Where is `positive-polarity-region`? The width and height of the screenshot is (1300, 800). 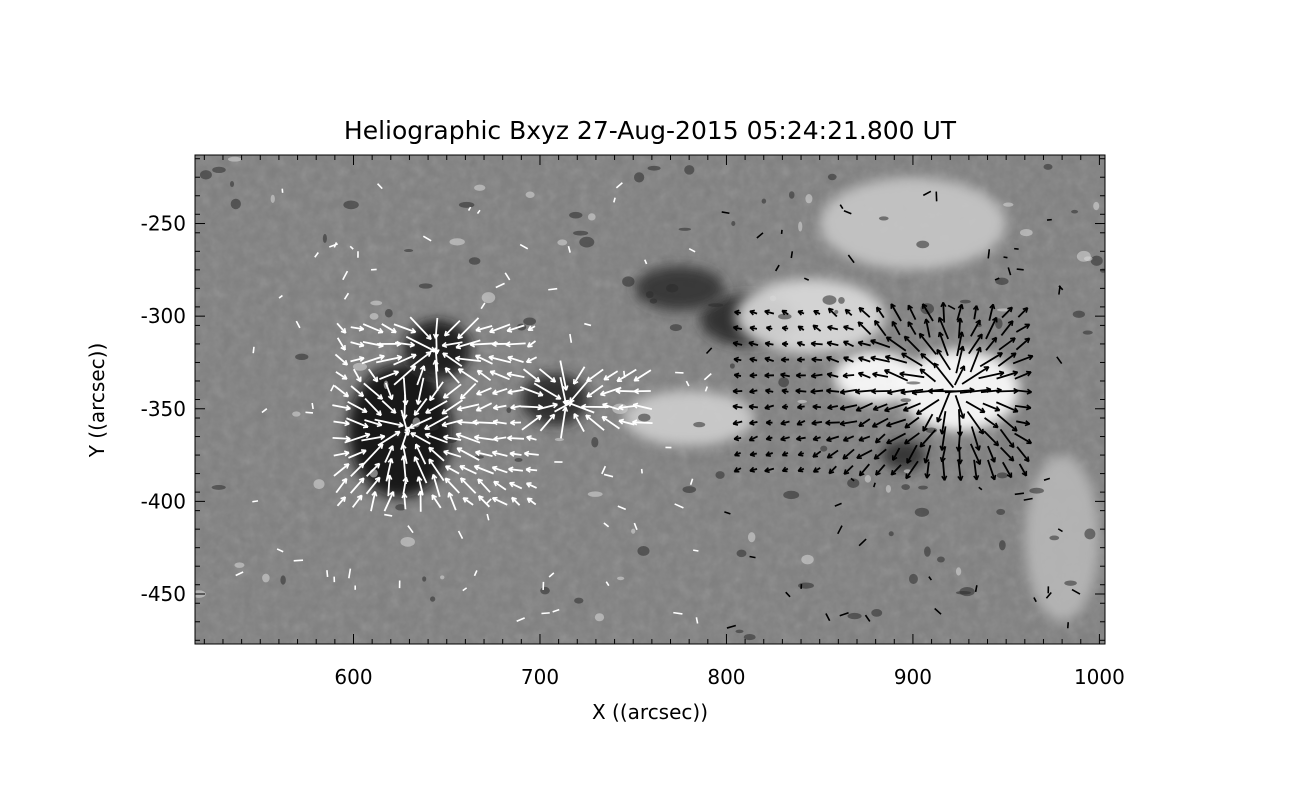 positive-polarity-region is located at coordinates (913, 223).